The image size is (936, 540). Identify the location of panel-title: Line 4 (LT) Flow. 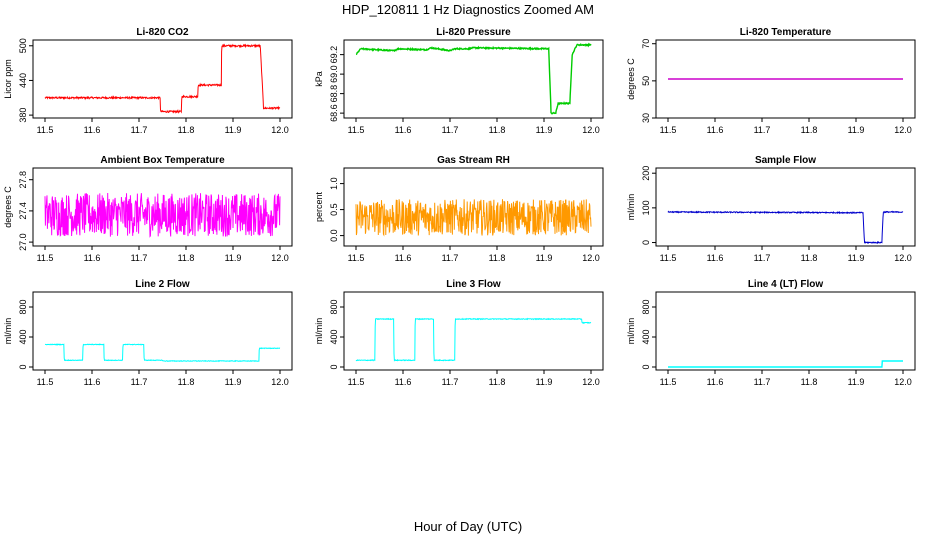
(786, 284).